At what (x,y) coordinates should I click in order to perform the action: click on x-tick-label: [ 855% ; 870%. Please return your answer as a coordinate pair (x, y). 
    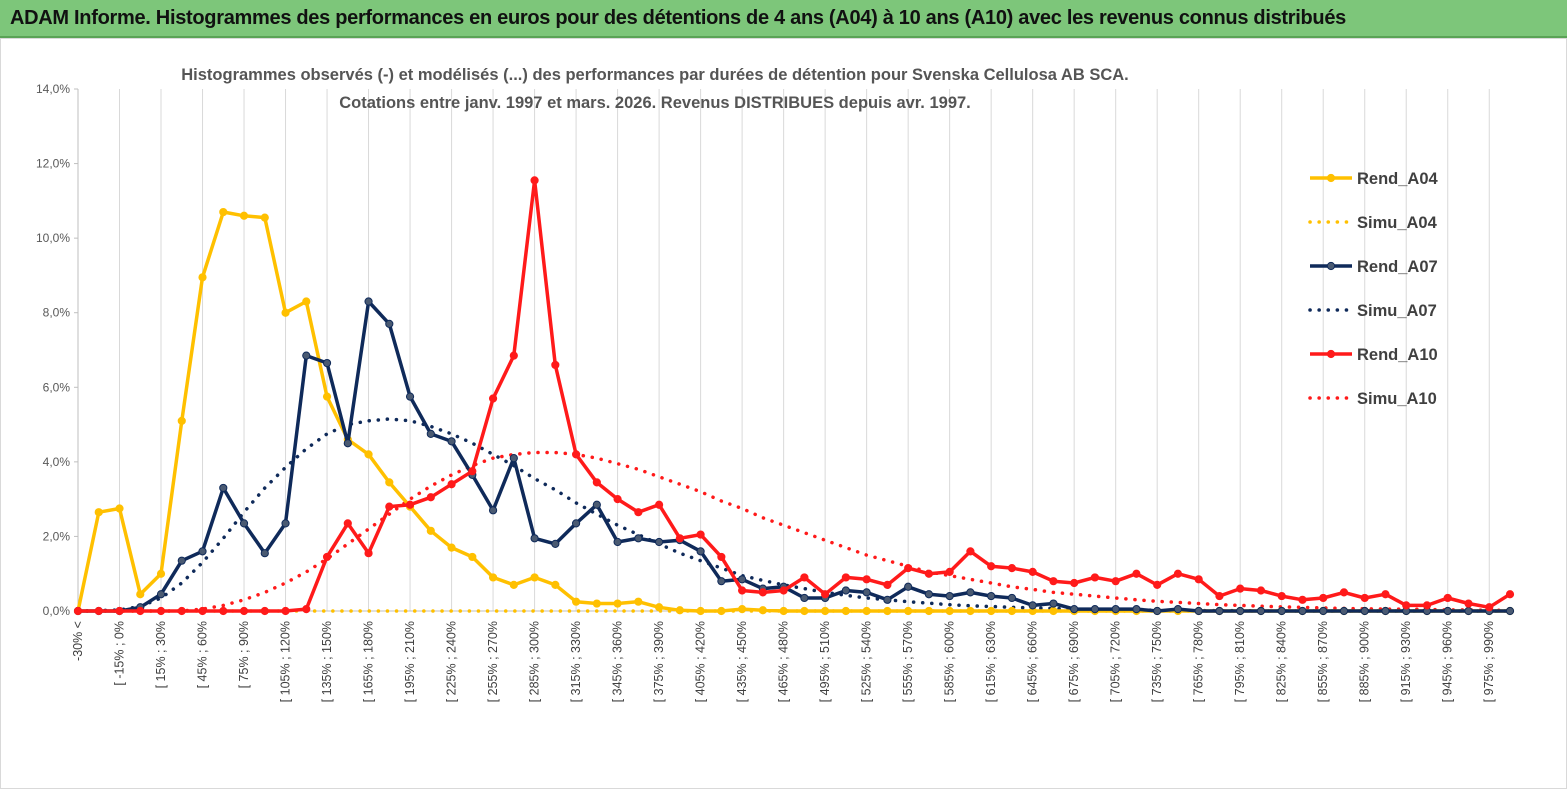
    Looking at the image, I should click on (1323, 661).